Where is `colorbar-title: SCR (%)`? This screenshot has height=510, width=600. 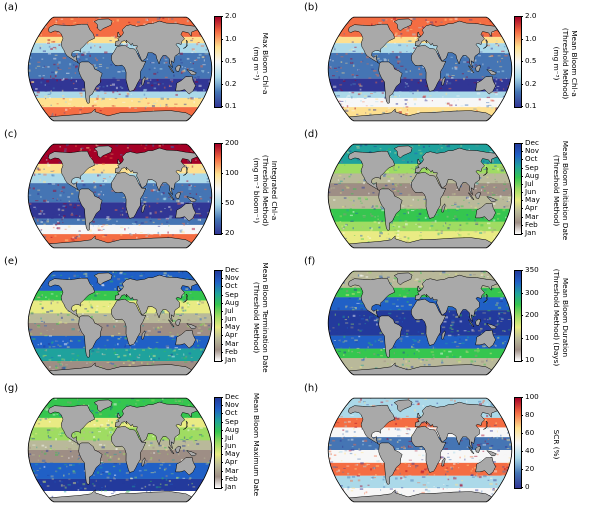 colorbar-title: SCR (%) is located at coordinates (556, 444).